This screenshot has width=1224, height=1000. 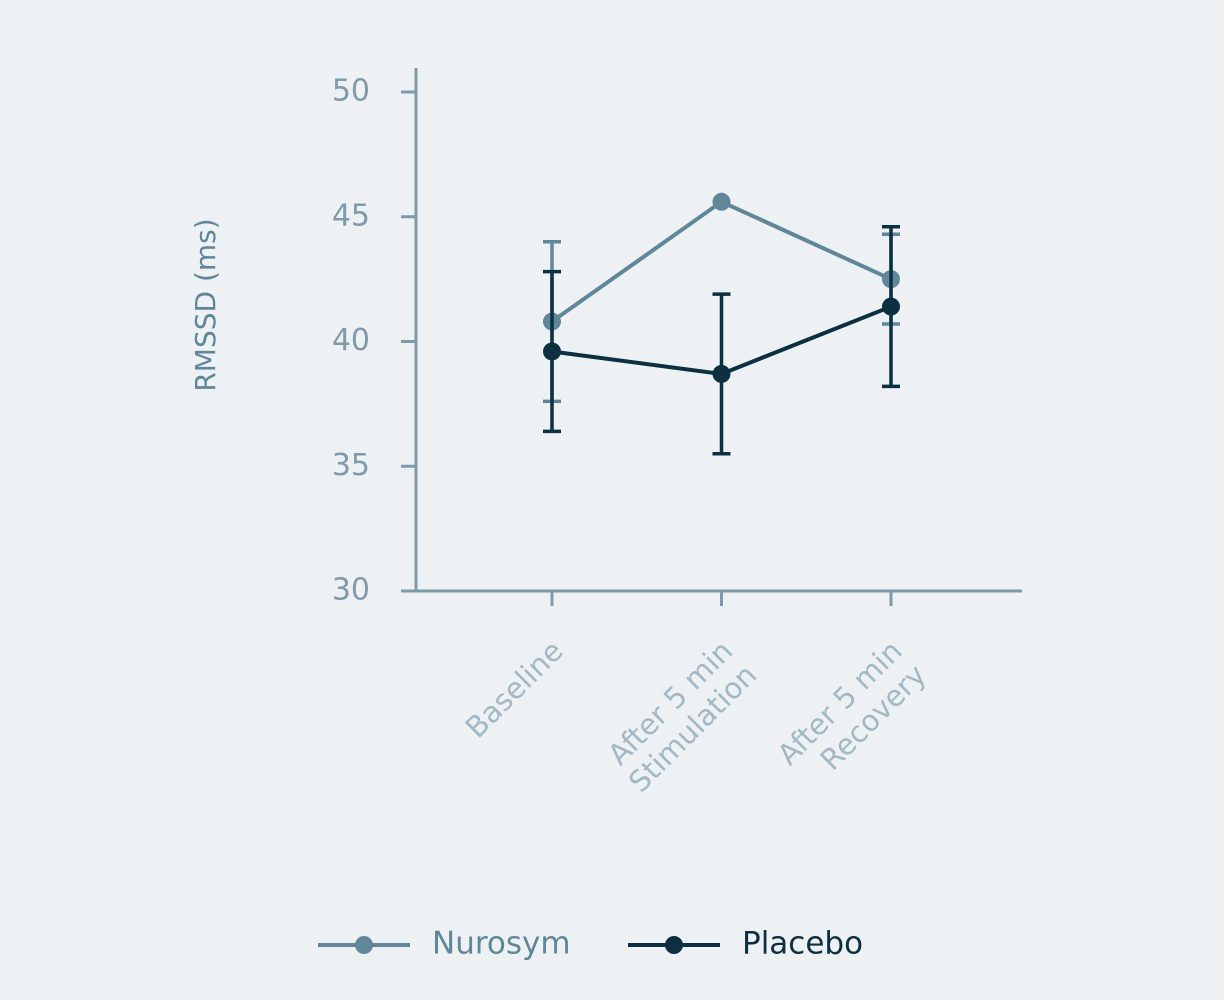 What do you see at coordinates (351, 91) in the screenshot?
I see `y-tick-label: 50` at bounding box center [351, 91].